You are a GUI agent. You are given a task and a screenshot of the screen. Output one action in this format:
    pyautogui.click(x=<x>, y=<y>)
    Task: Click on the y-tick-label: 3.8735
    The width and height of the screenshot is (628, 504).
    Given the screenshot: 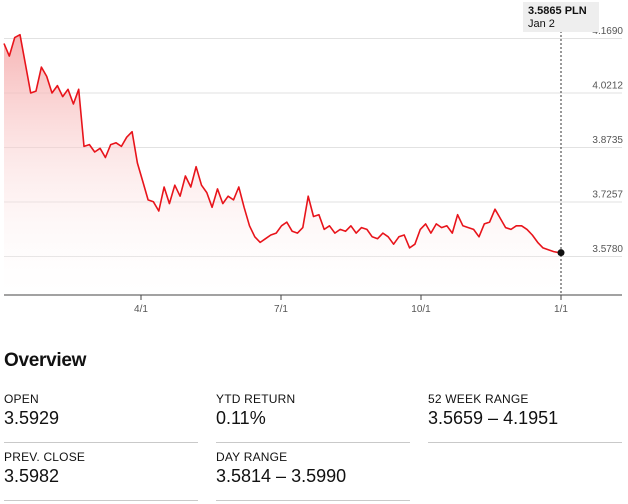 What is the action you would take?
    pyautogui.click(x=607, y=140)
    